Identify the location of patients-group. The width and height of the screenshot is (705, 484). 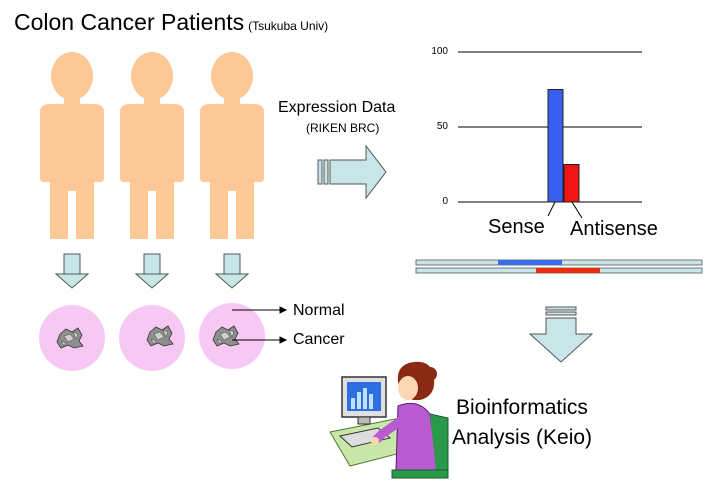
(152, 145).